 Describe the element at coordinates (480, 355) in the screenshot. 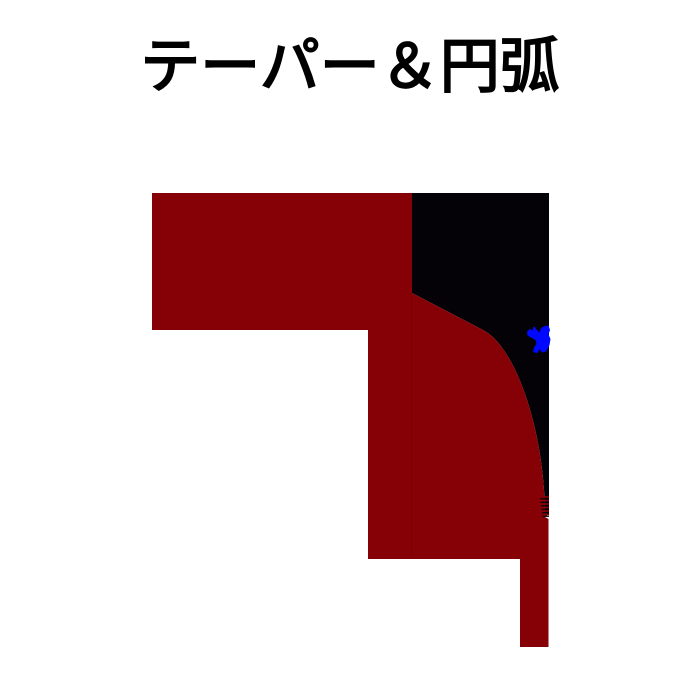

I see `cut-region` at that location.